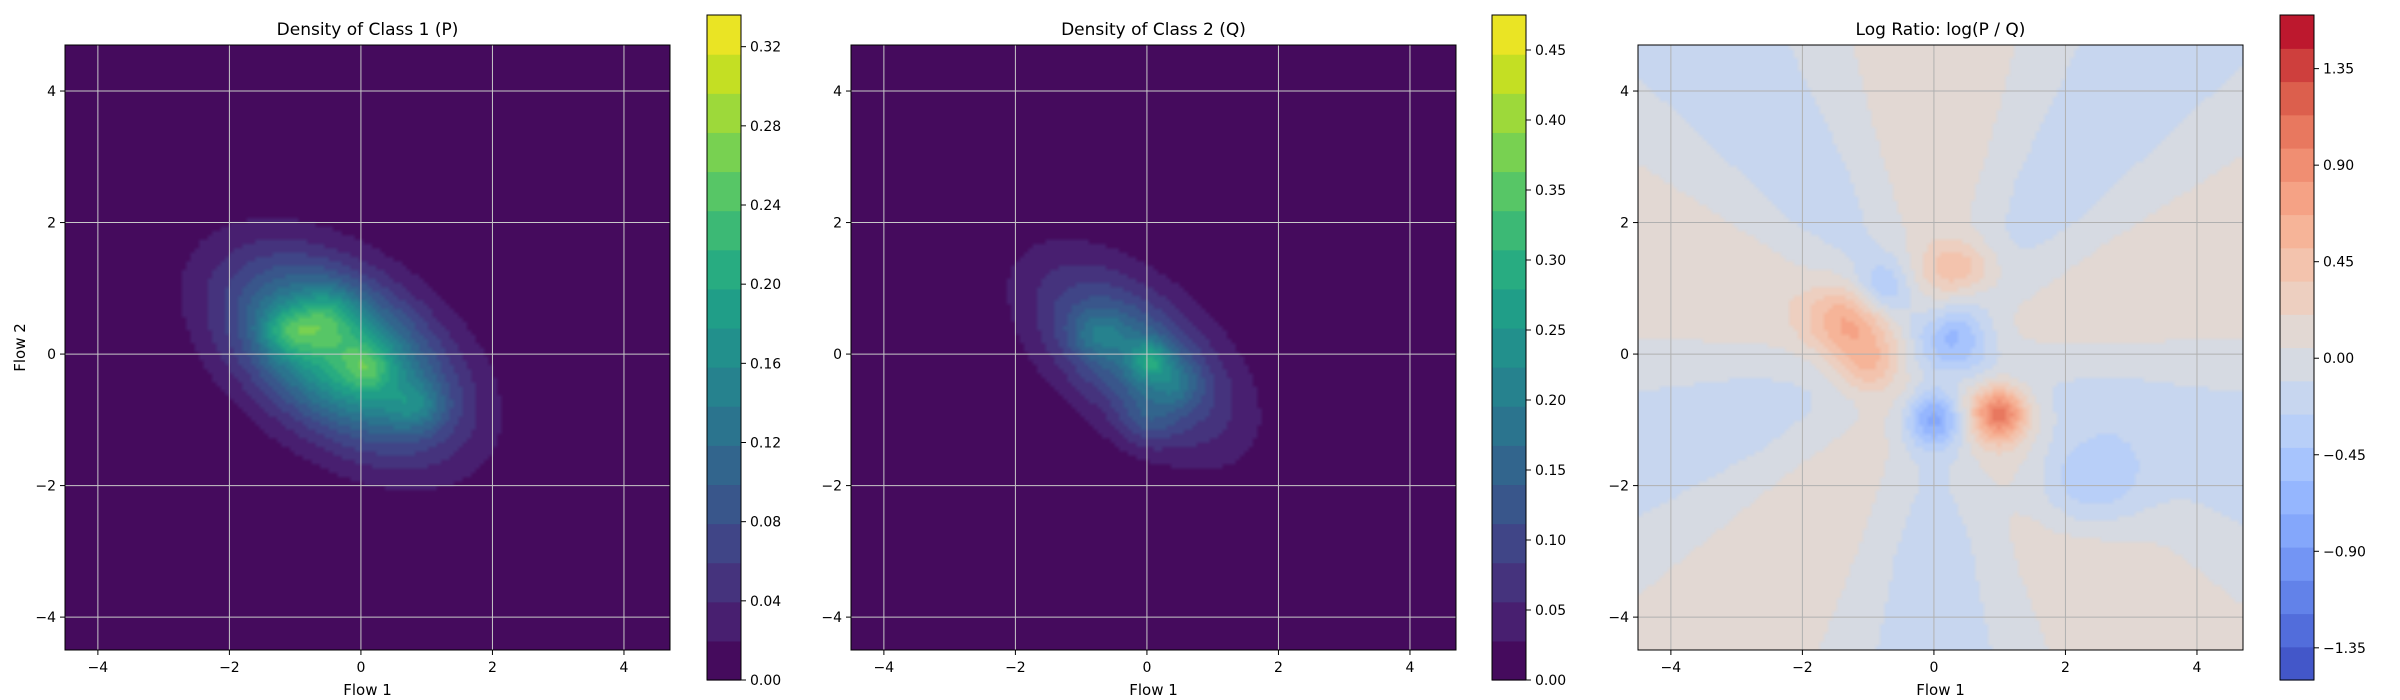 This screenshot has width=2400, height=700. I want to click on colorbar-tick-label: 0.40, so click(1550, 121).